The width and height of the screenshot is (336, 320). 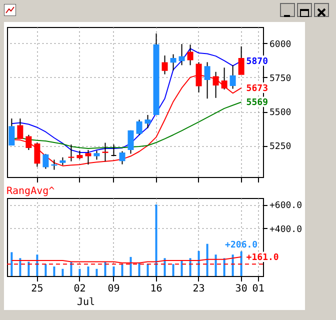 I want to click on y-tick-label: 5250, so click(x=281, y=147).